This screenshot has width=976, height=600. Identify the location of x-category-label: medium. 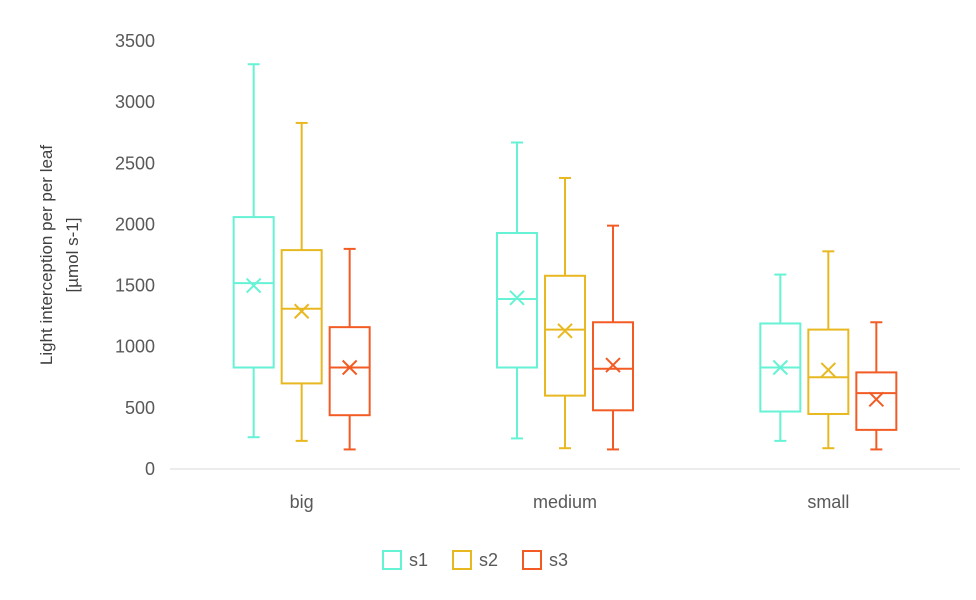
(565, 502).